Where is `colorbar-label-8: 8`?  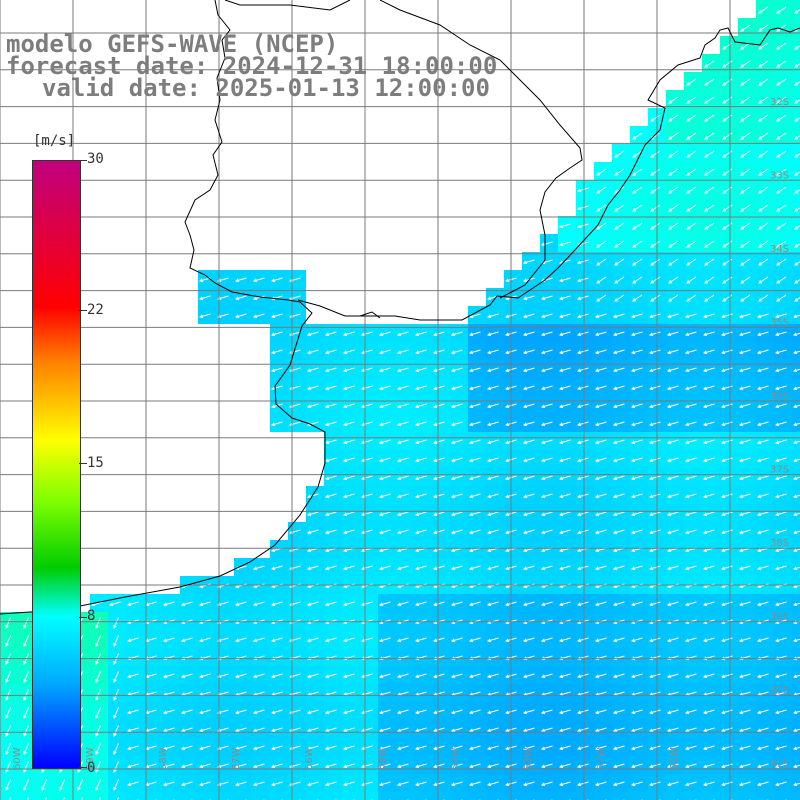
colorbar-label-8: 8 is located at coordinates (91, 616).